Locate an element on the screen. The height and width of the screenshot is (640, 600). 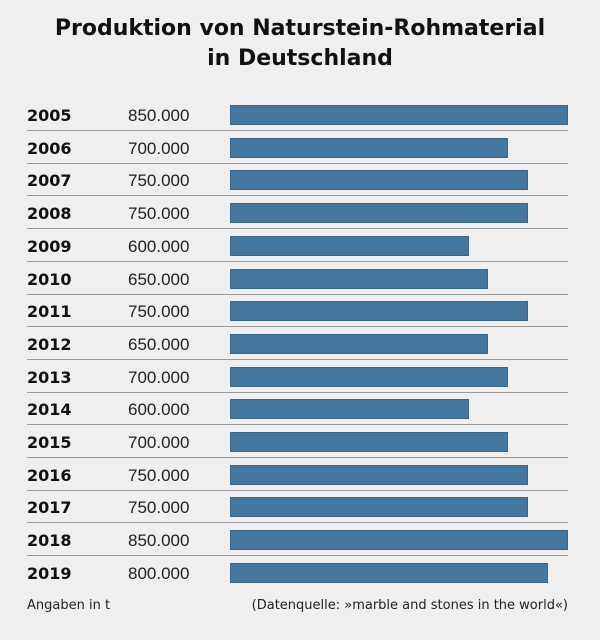
category-label: 2008 is located at coordinates (49, 214).